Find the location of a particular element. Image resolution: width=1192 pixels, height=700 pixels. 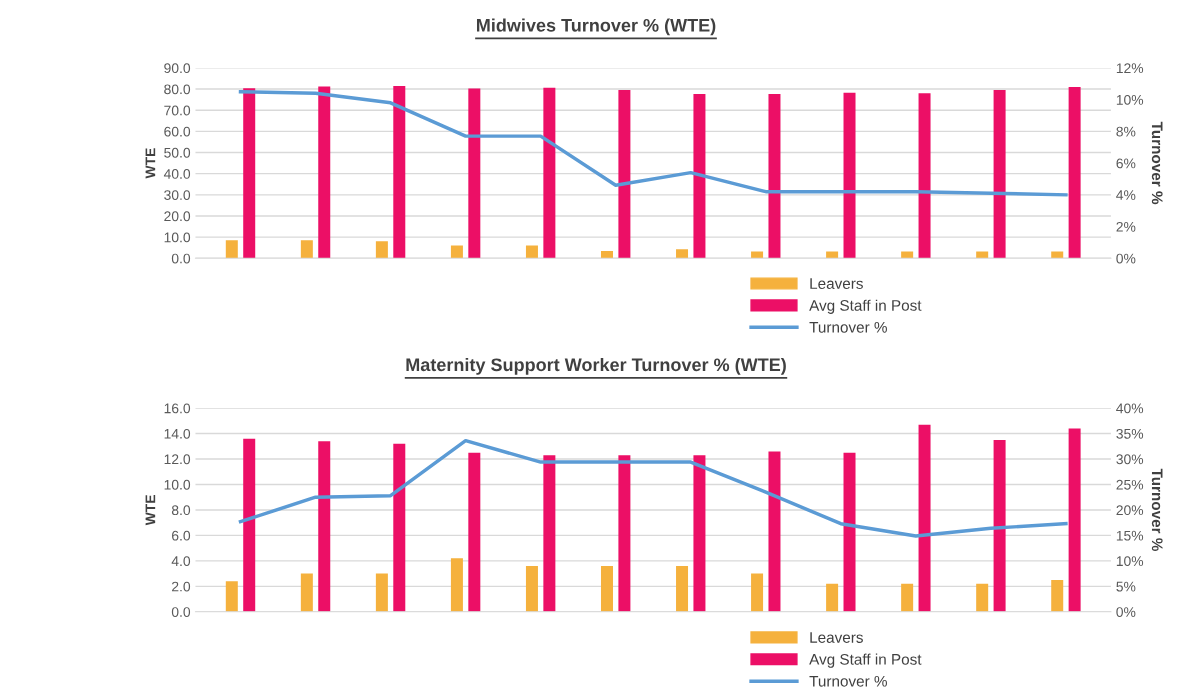

y-tick-label: 16.0 is located at coordinates (177, 408).